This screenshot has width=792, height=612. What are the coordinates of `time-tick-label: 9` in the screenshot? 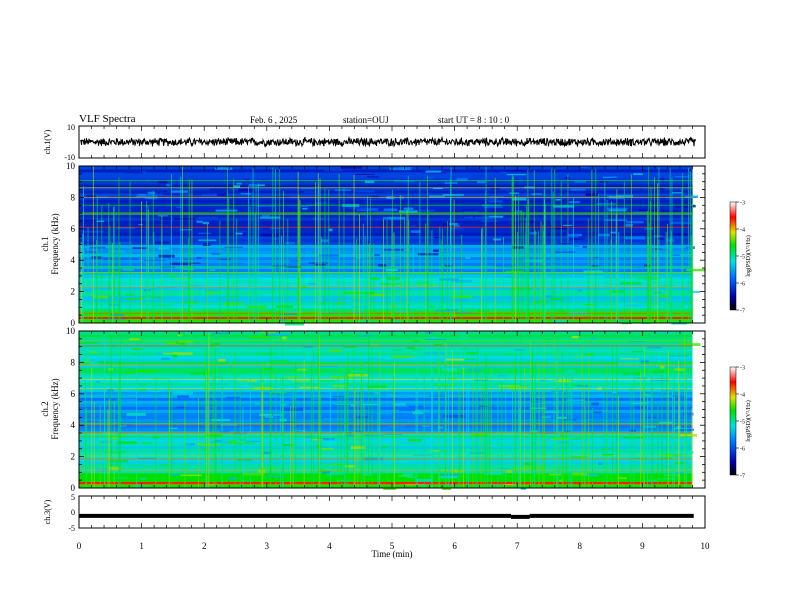 It's located at (642, 546).